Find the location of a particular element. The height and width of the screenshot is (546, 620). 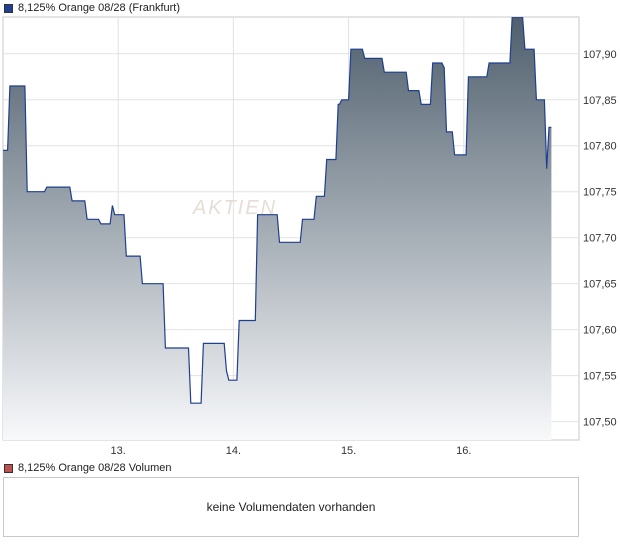

x-tick-label: 13. is located at coordinates (118, 451).